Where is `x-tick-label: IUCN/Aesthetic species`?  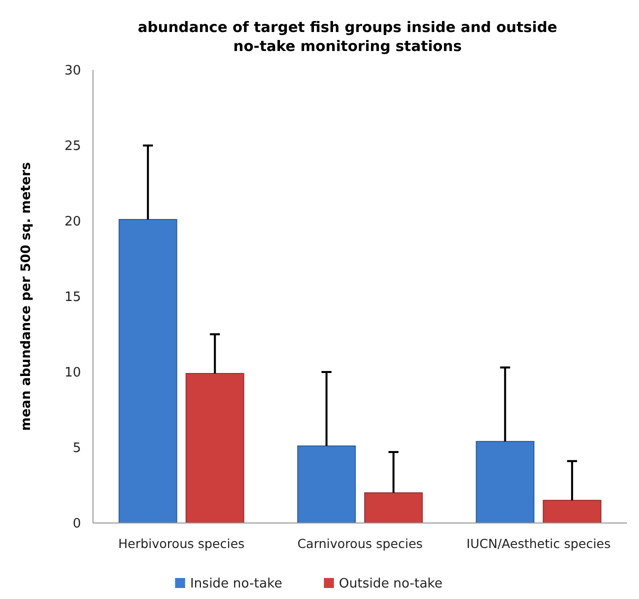
x-tick-label: IUCN/Aesthetic species is located at coordinates (538, 543).